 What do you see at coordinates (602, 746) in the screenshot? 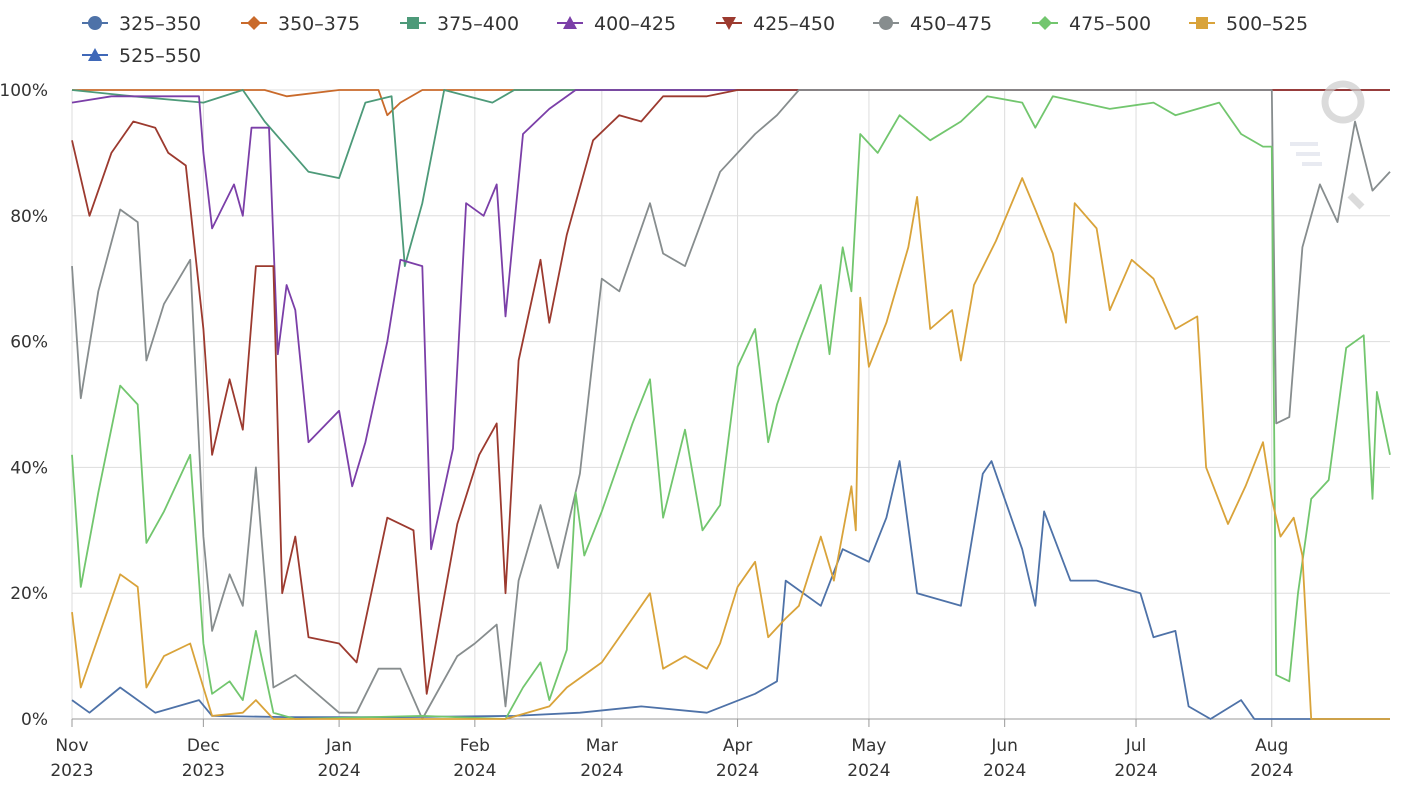
I see `x-tick-month: Mar` at bounding box center [602, 746].